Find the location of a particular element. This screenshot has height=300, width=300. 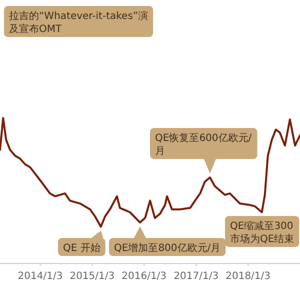

x-tick-label: 2015/1/3 is located at coordinates (92, 276).